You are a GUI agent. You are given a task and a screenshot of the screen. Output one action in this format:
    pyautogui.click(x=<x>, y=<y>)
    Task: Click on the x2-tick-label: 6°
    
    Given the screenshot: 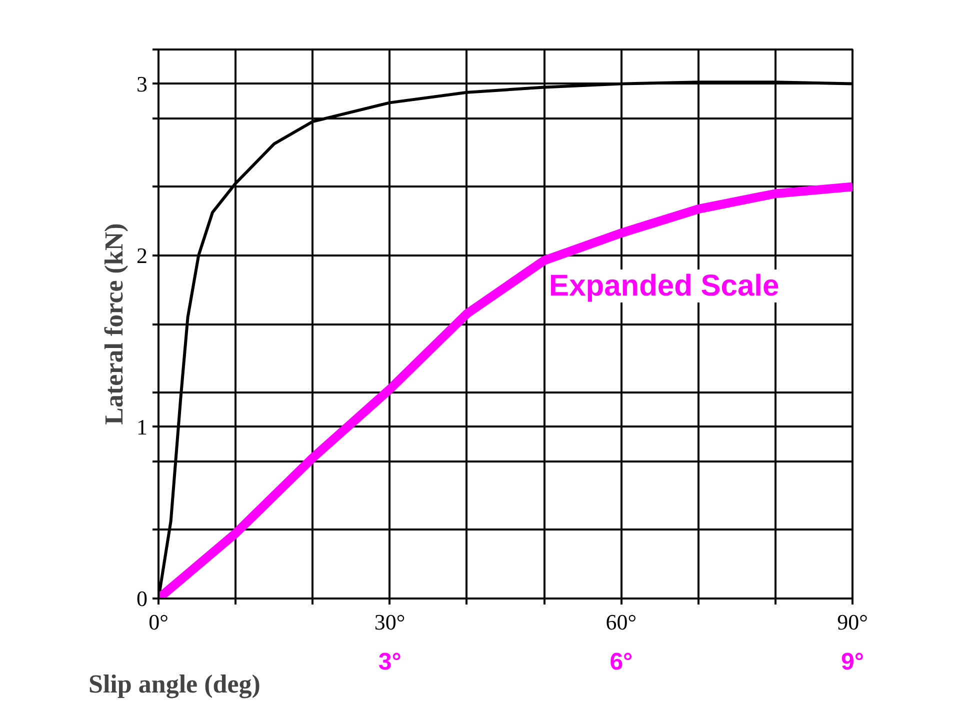 What is the action you would take?
    pyautogui.click(x=621, y=662)
    